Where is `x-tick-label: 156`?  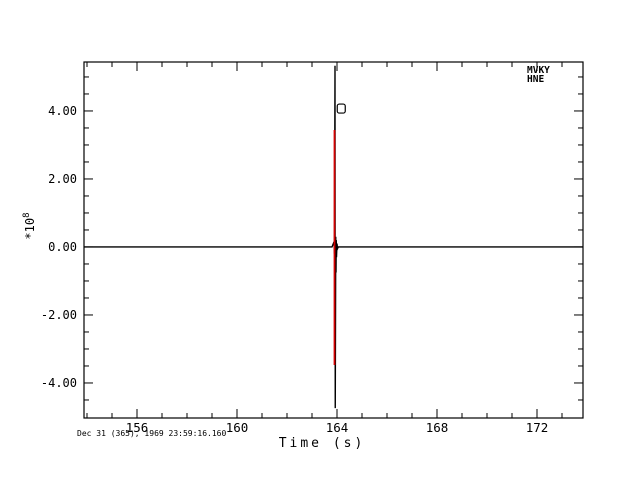
x-tick-label: 156 is located at coordinates (137, 427).